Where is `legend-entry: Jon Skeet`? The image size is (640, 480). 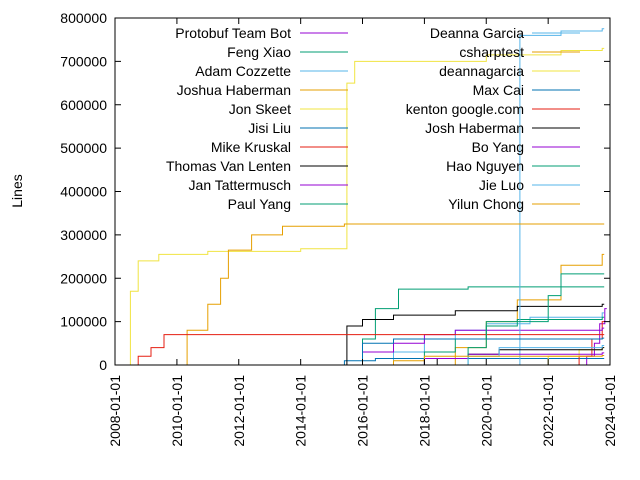 legend-entry: Jon Skeet is located at coordinates (288, 109).